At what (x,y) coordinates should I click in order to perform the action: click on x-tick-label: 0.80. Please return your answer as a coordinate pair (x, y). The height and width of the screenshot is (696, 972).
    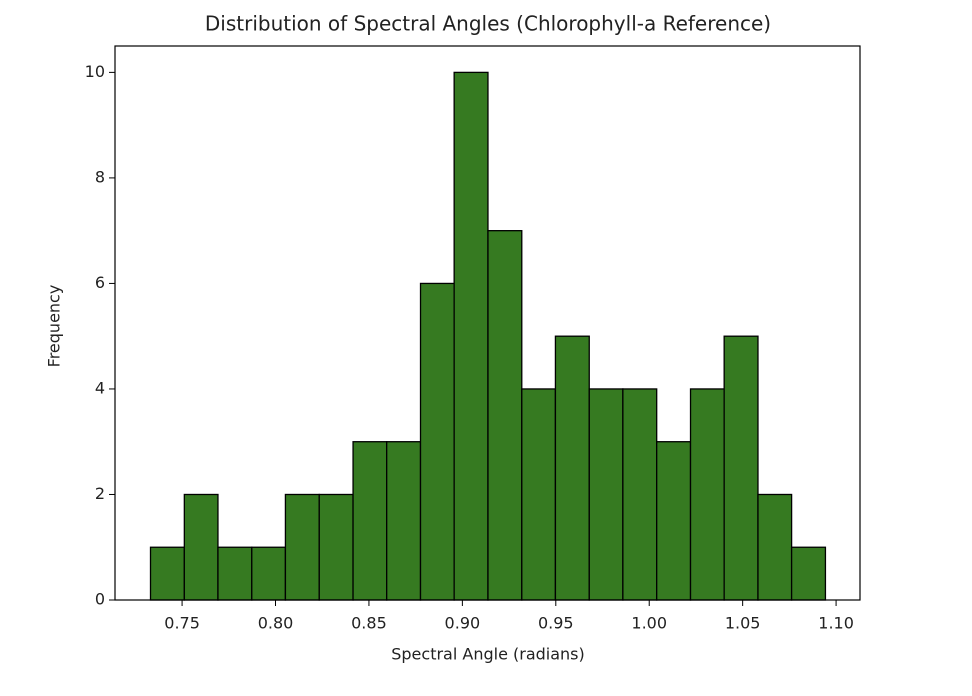
    Looking at the image, I should click on (276, 623).